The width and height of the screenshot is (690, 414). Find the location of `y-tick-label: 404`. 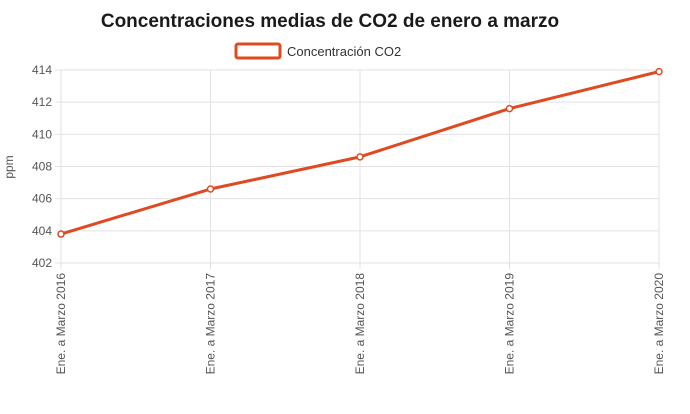

y-tick-label: 404 is located at coordinates (42, 231).